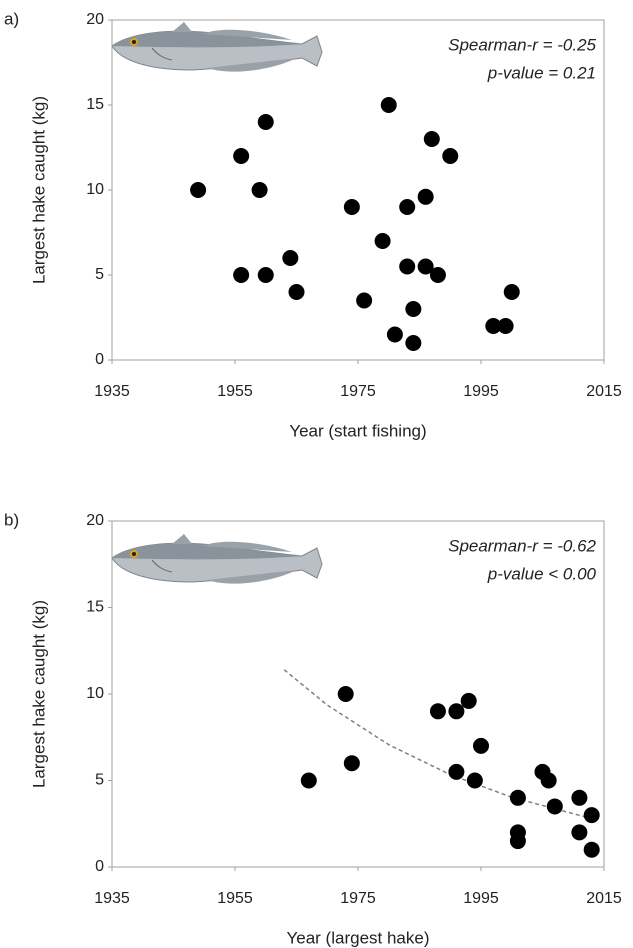  Describe the element at coordinates (542, 573) in the screenshot. I see `annotation: p-value < 0.00` at that location.